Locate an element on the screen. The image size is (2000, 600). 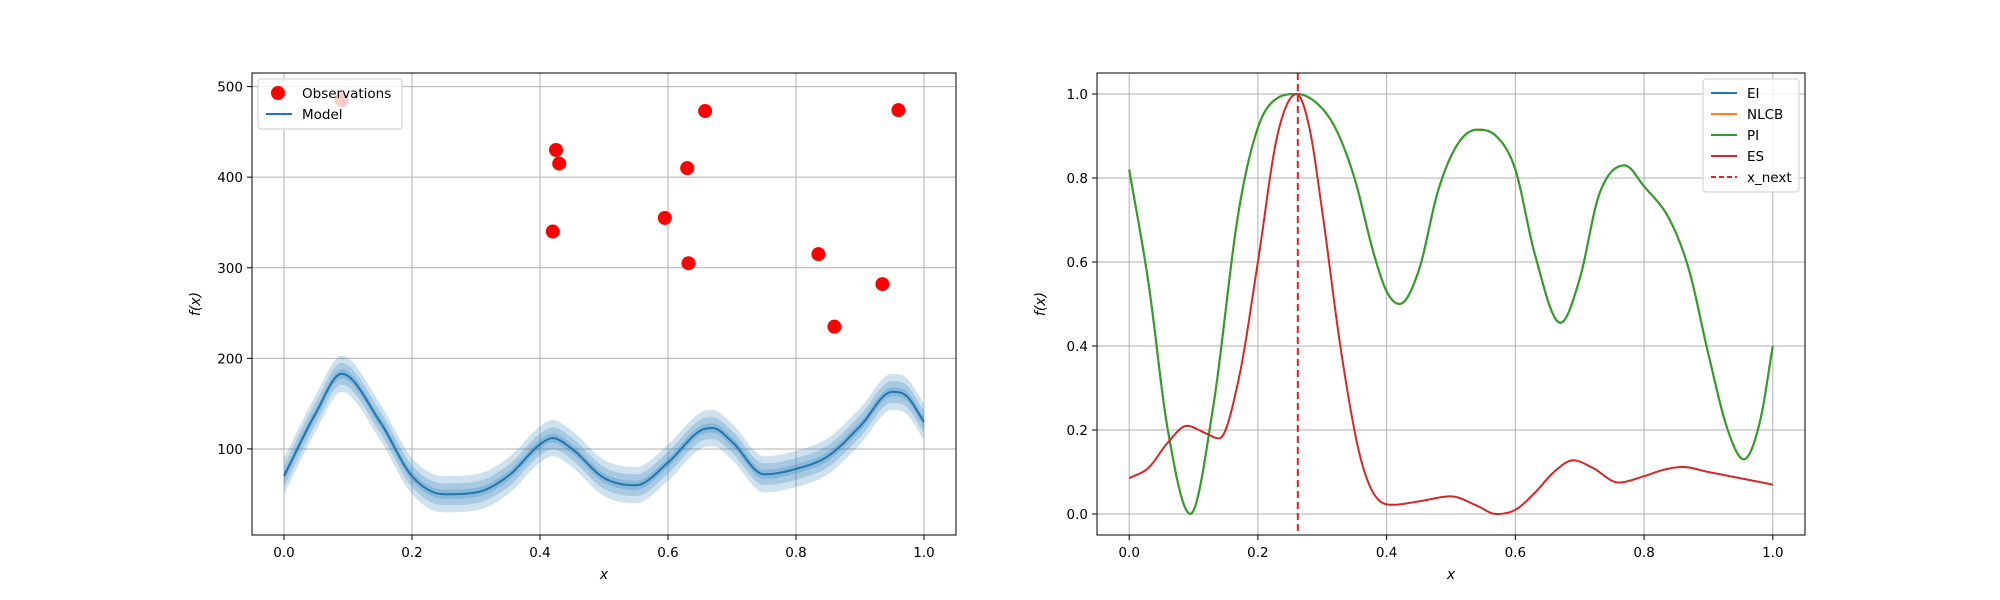
y-tick-label: 300 is located at coordinates (230, 269).